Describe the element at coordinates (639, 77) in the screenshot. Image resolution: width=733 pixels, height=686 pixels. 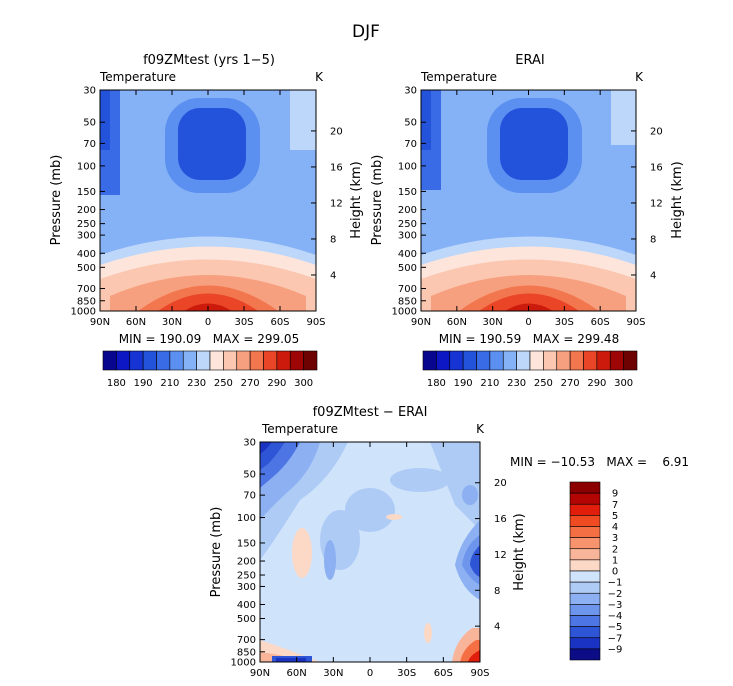
I see `panel-obs-units: K` at that location.